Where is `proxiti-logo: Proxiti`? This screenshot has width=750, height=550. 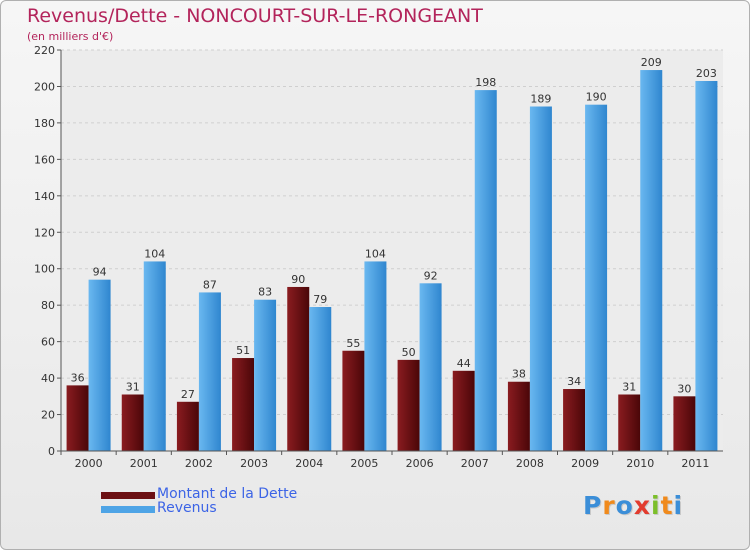 proxiti-logo: Proxiti is located at coordinates (633, 505).